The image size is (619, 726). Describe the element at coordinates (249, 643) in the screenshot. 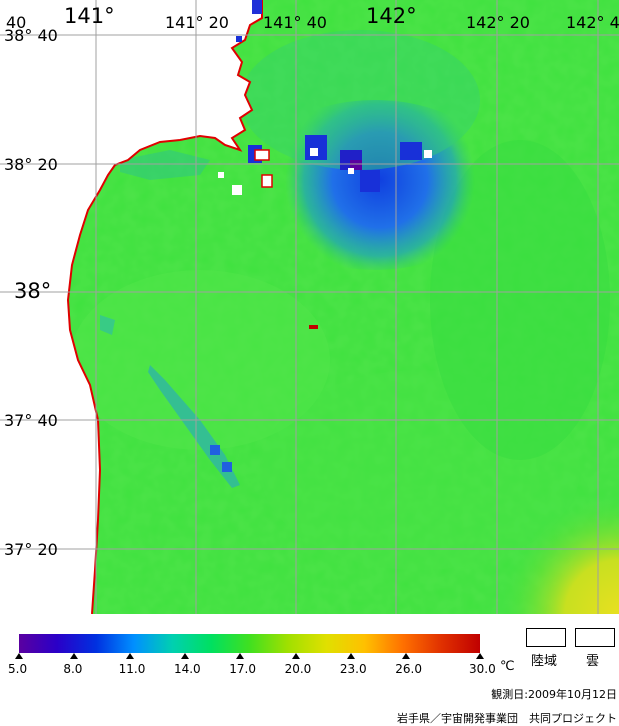

I see `temperature-colorbar` at that location.